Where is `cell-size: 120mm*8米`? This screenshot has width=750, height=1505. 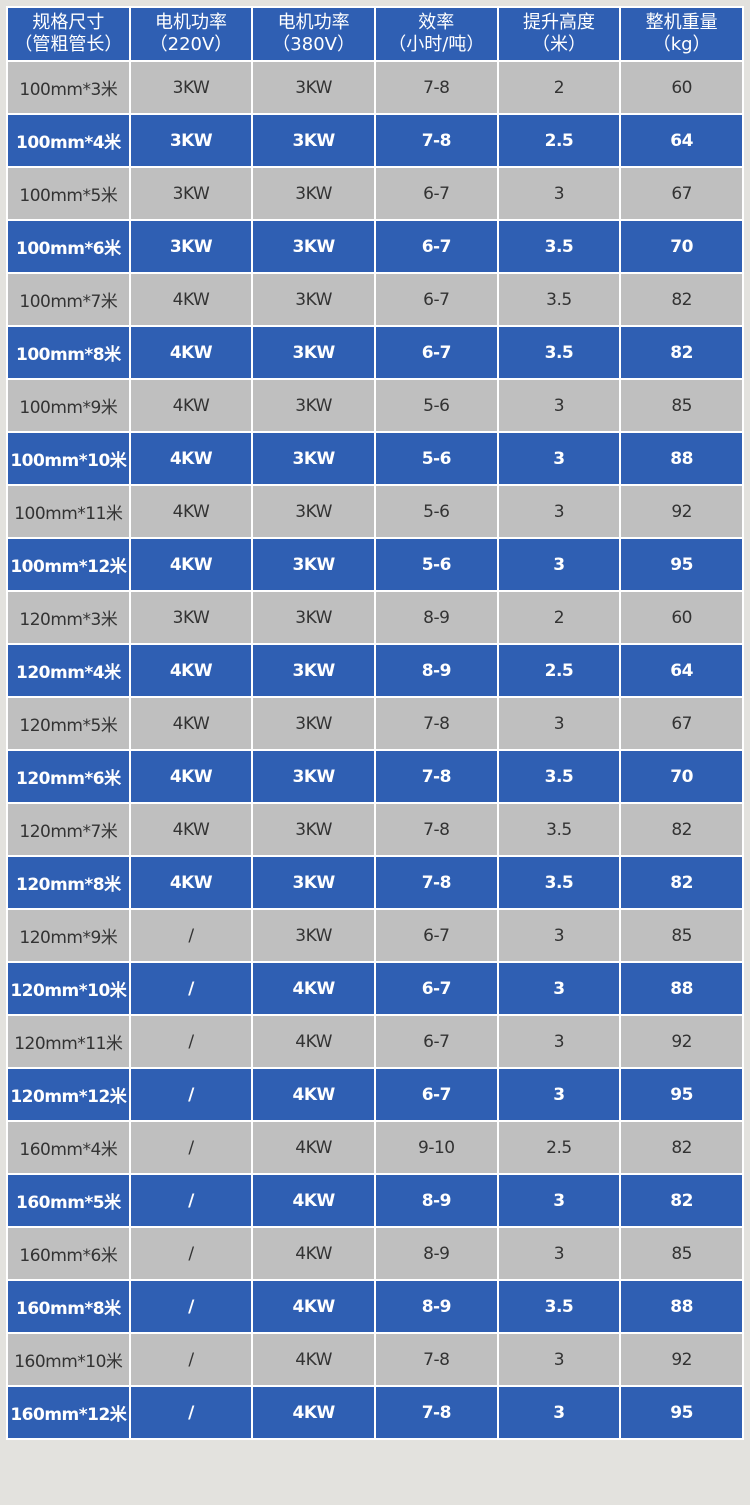
cell-size: 120mm*8米 is located at coordinates (68, 882).